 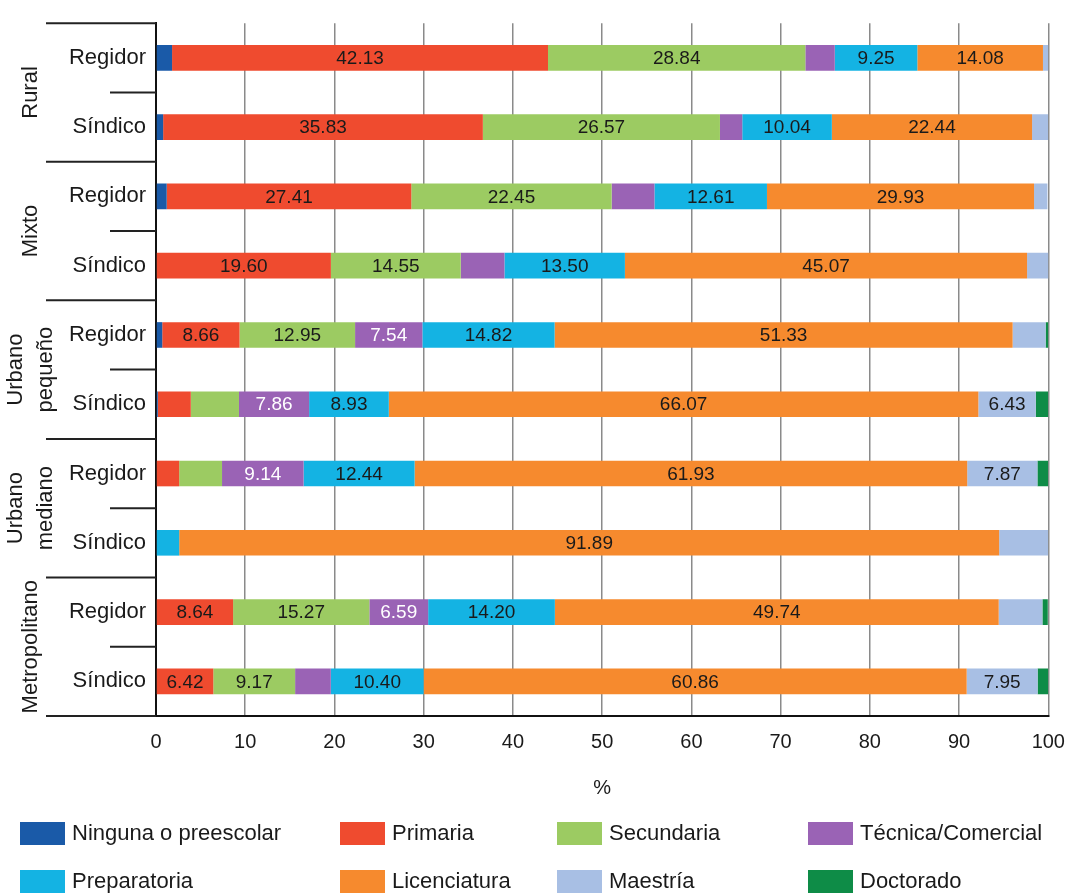 I want to click on legend-label: Maestría, so click(x=652, y=881).